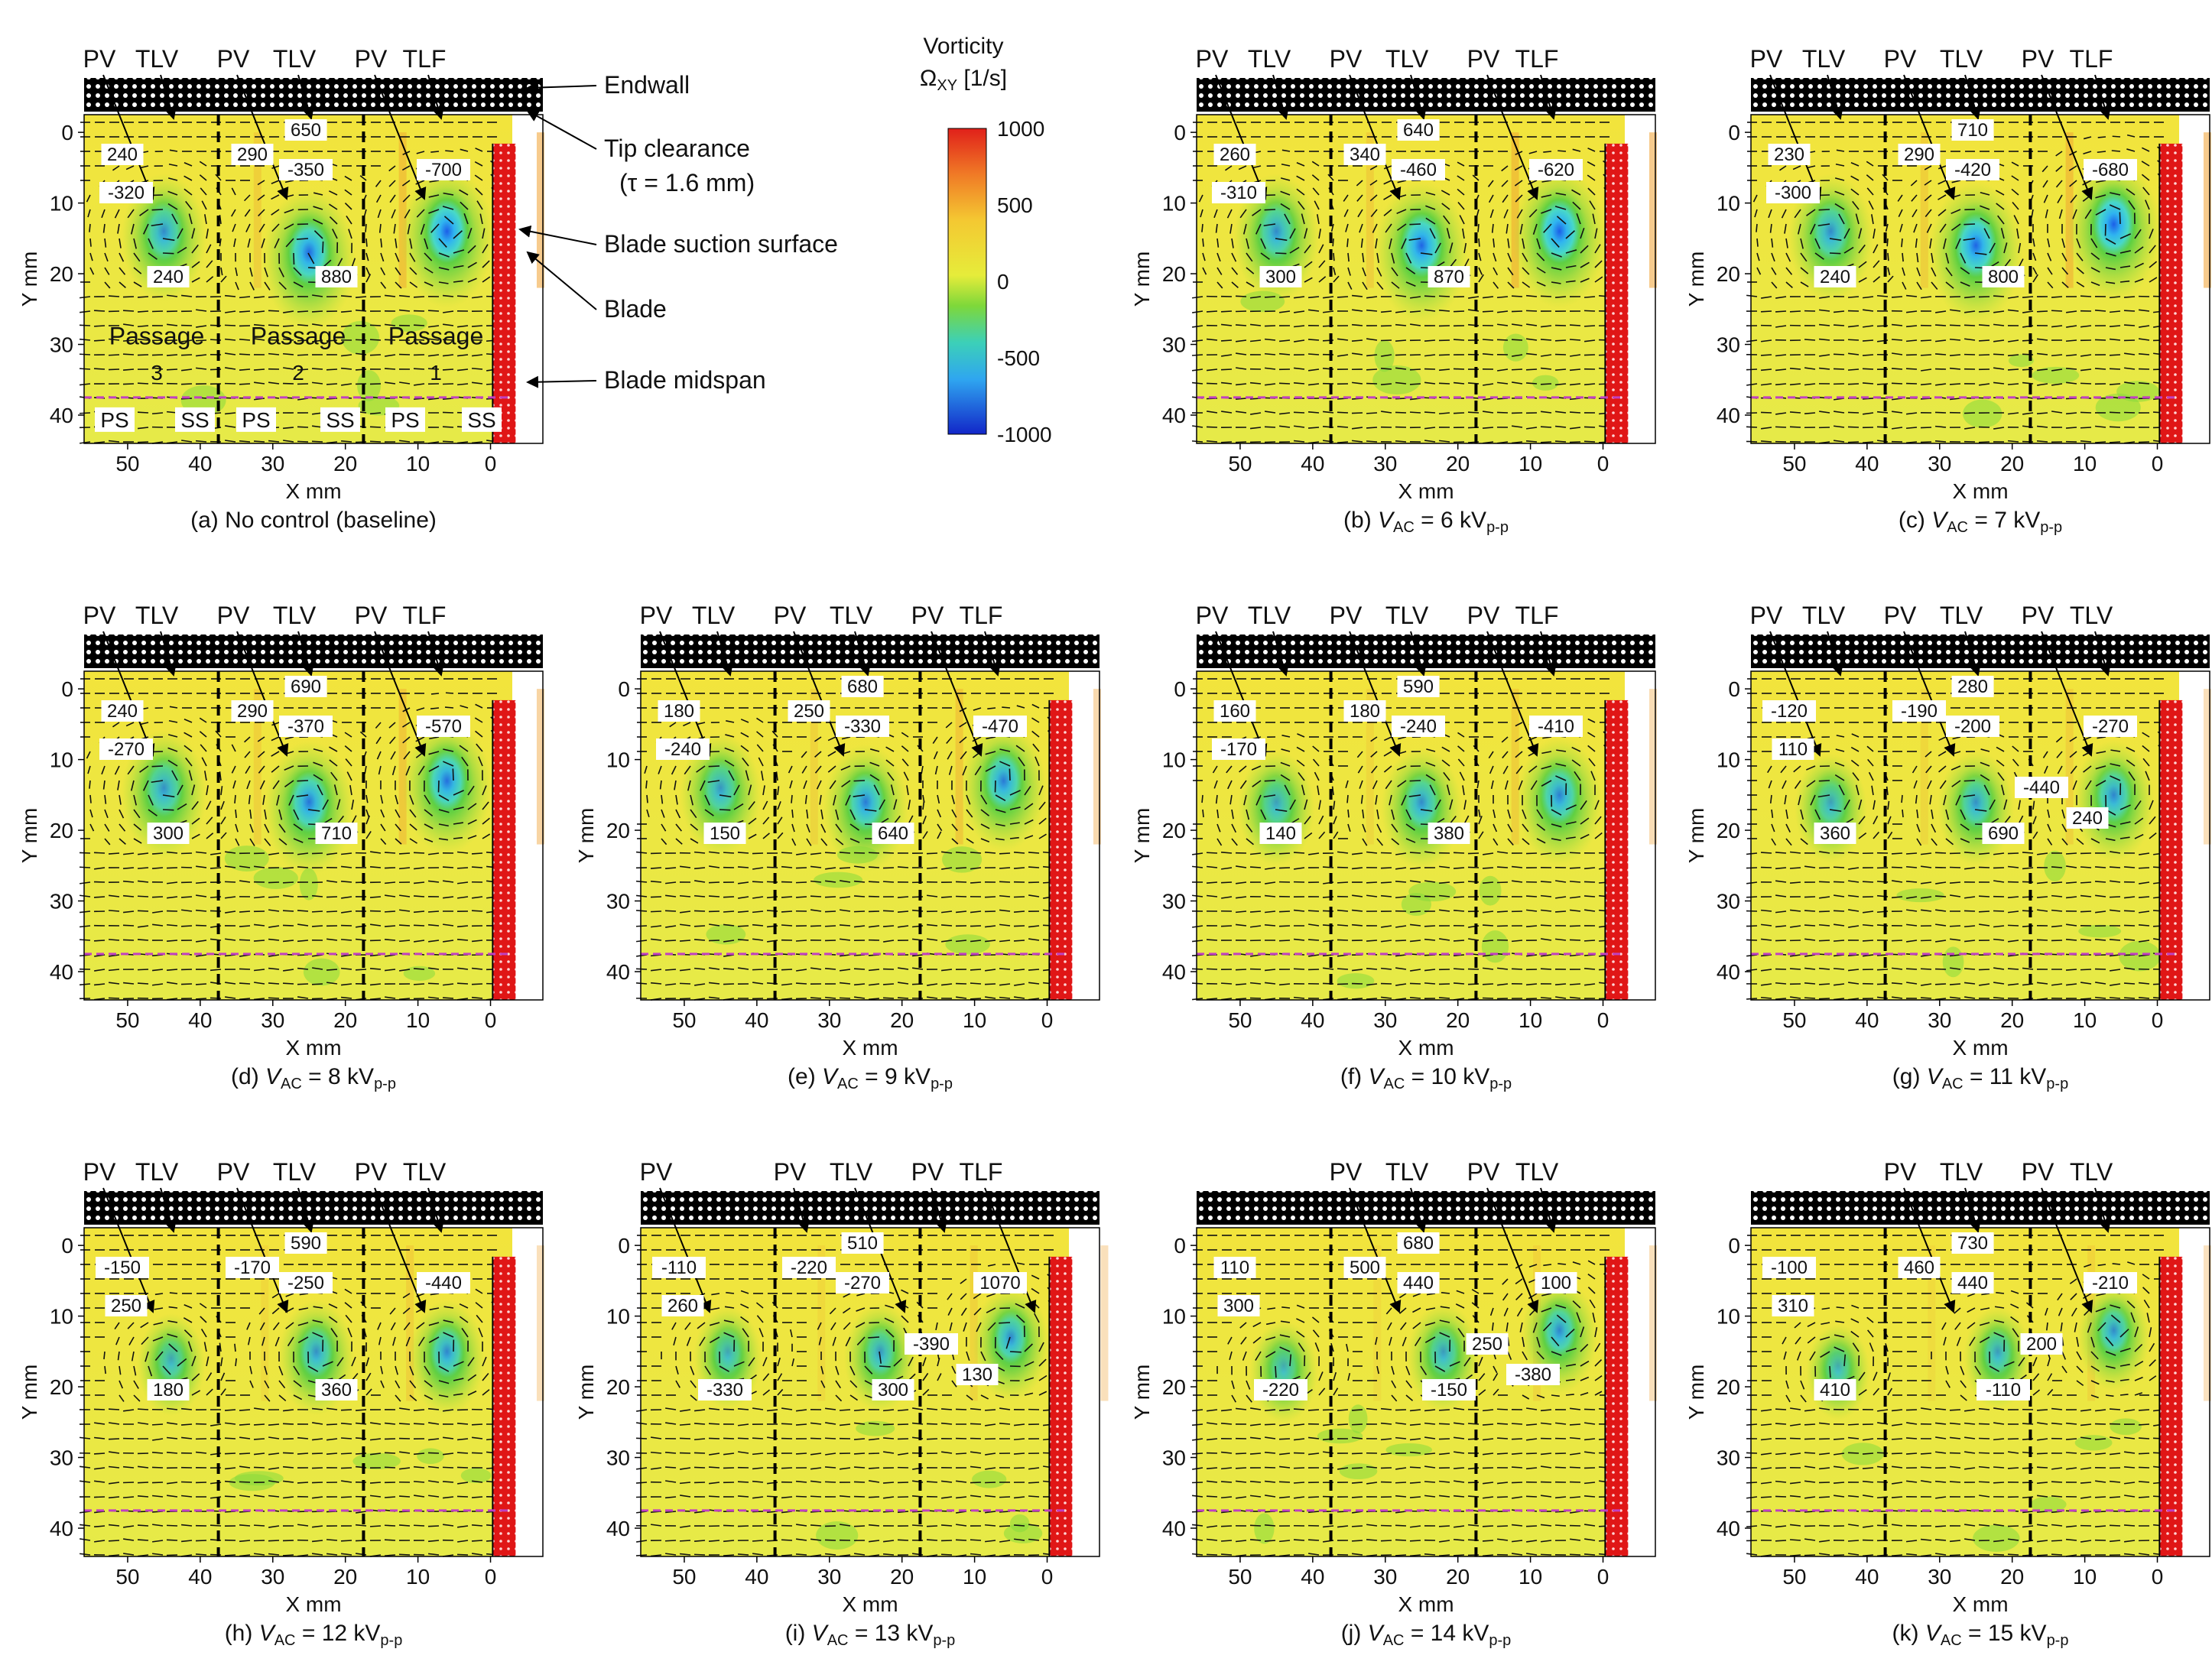 The height and width of the screenshot is (1678, 2212). Describe the element at coordinates (1603, 464) in the screenshot. I see `x-tick-label: 0` at that location.